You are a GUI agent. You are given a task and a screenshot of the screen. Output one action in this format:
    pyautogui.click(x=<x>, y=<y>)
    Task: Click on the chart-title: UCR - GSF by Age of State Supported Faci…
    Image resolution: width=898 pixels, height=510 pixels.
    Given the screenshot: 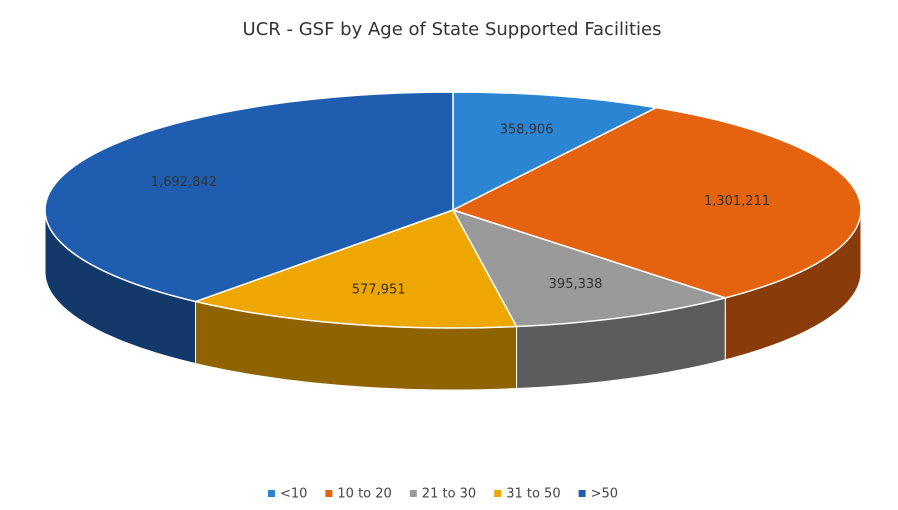 What is the action you would take?
    pyautogui.click(x=452, y=29)
    